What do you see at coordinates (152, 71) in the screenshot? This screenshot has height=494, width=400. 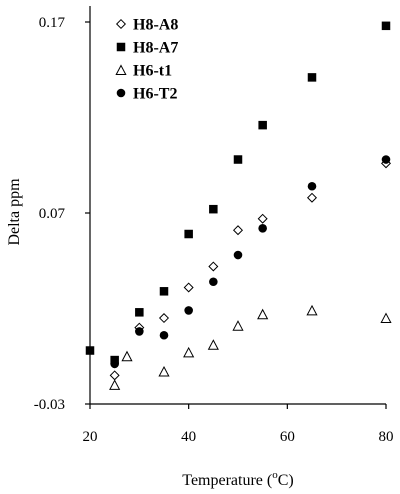 I see `legend-label-h6-t1: H6-t1` at bounding box center [152, 71].